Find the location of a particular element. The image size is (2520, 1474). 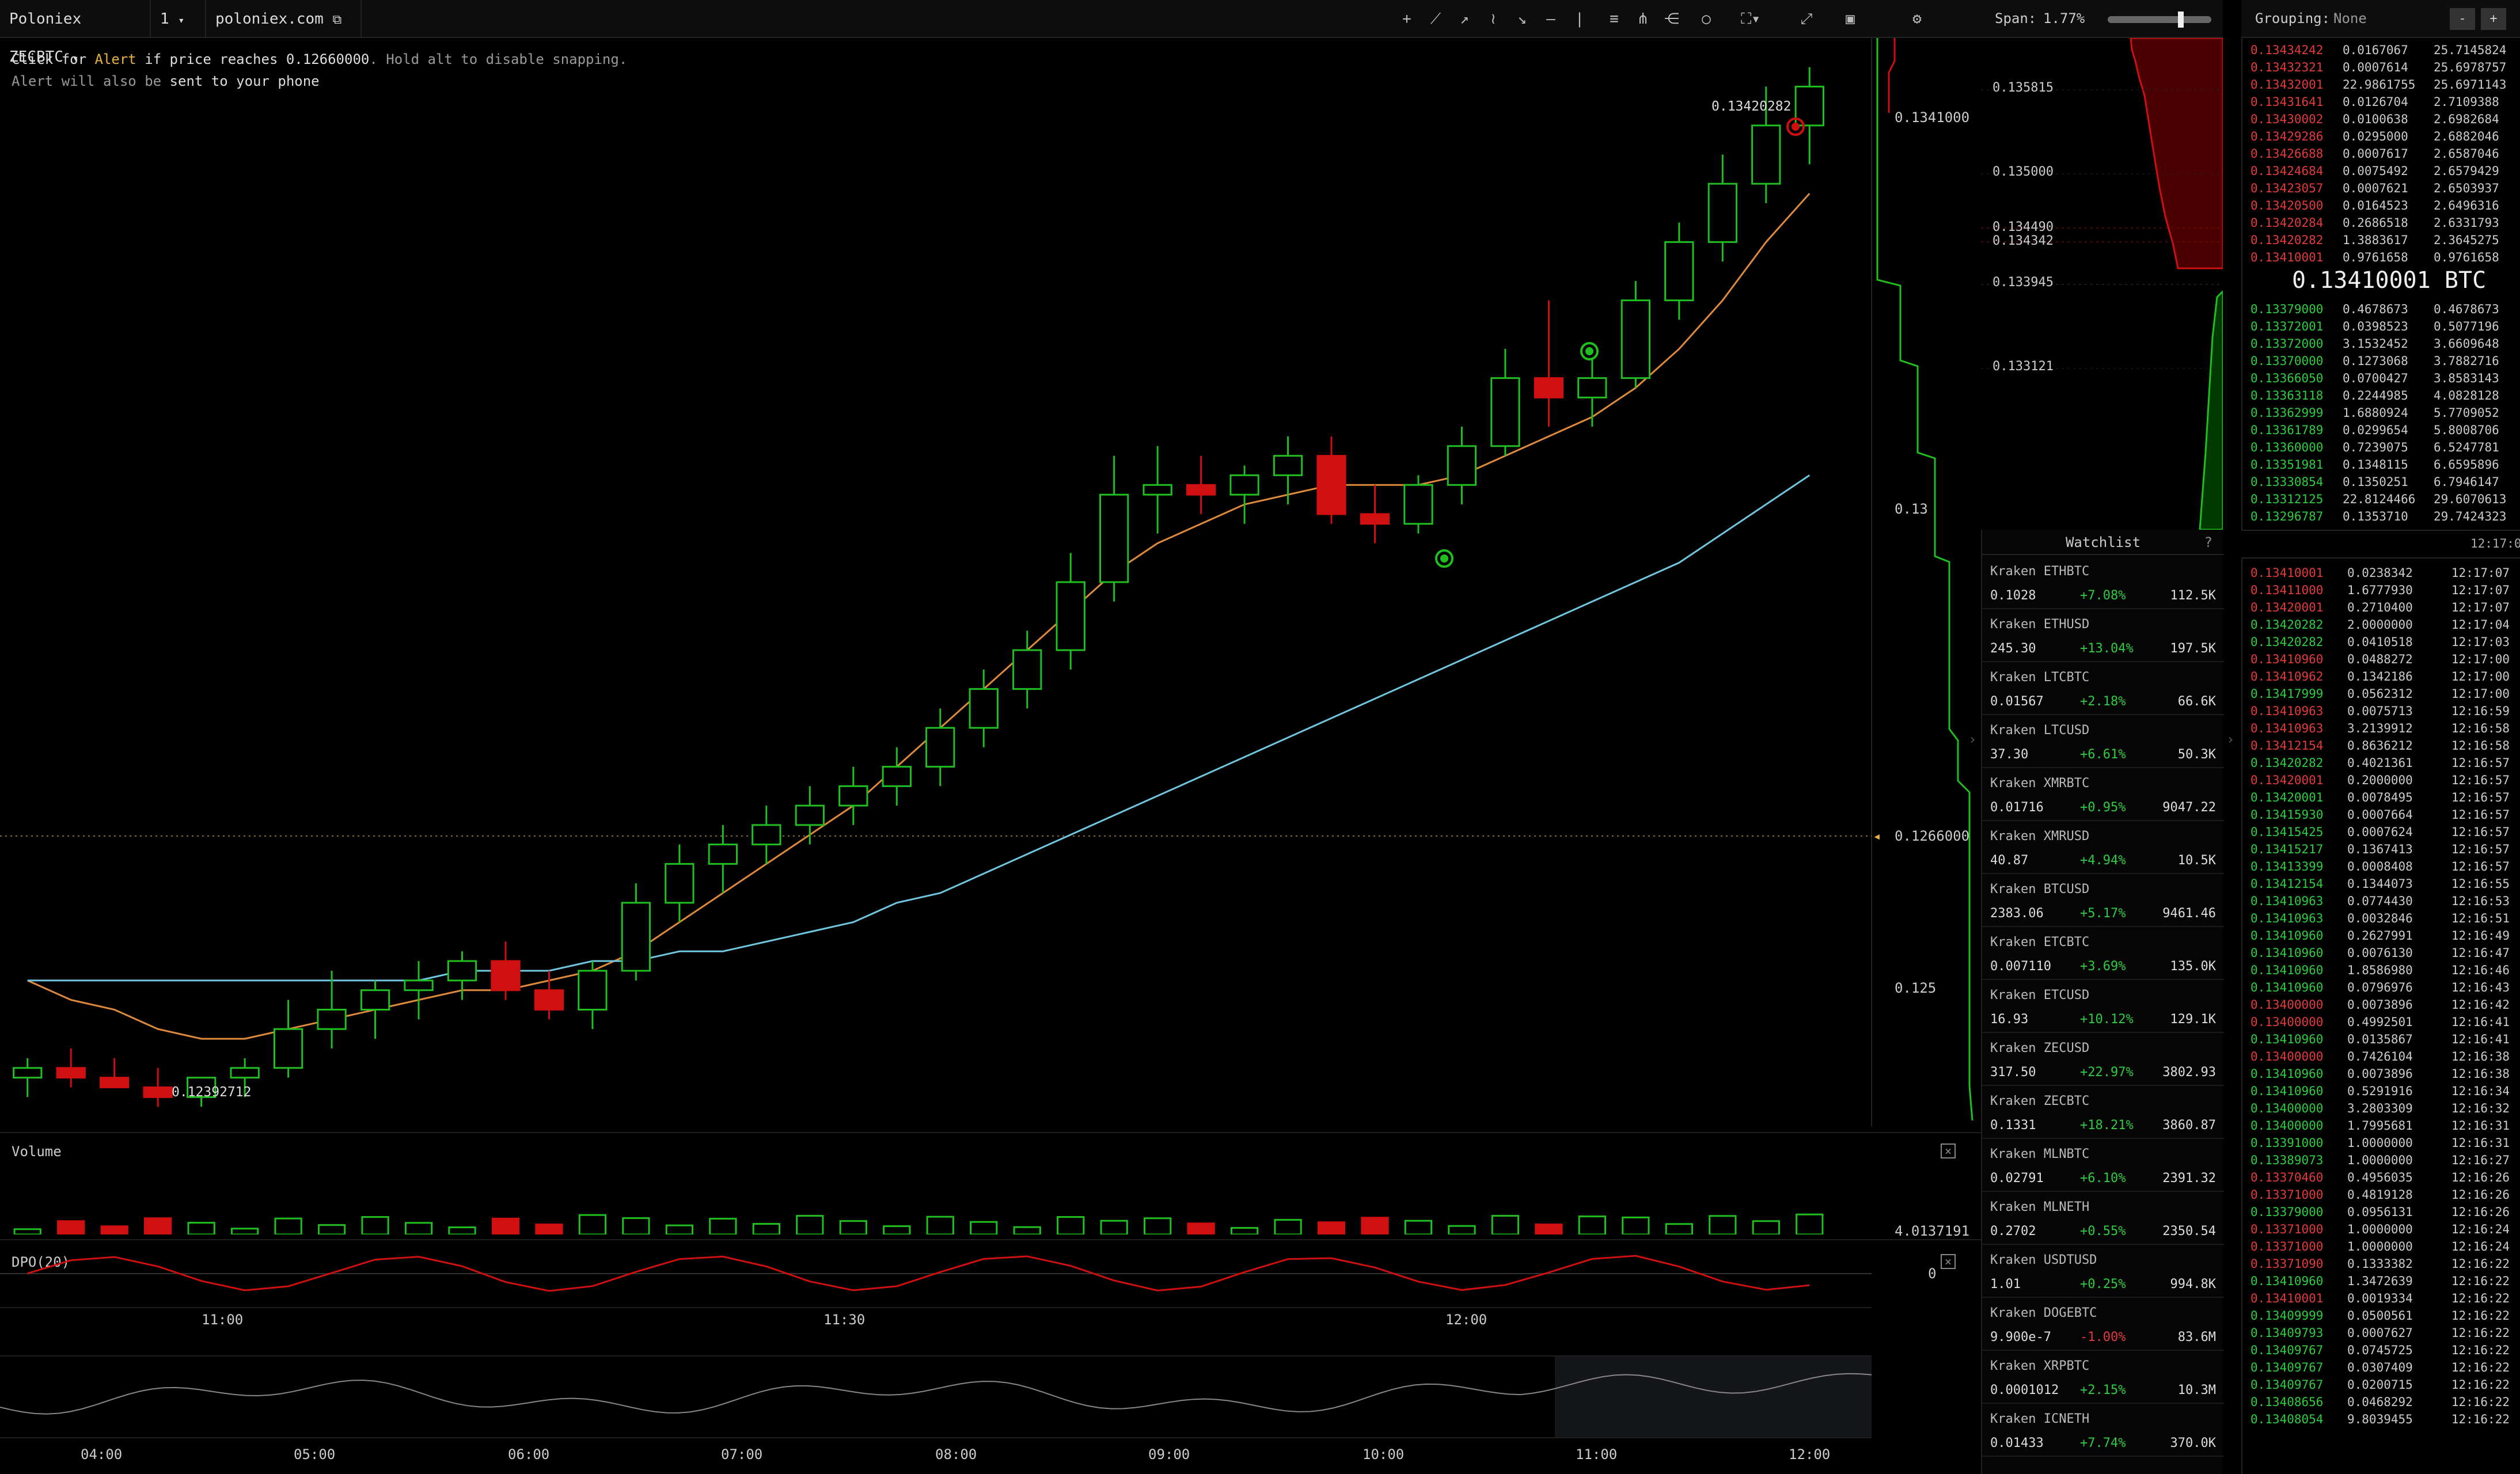

ask-row: 0.13431641 0.0126704 2.7109388 is located at coordinates (2380, 102).